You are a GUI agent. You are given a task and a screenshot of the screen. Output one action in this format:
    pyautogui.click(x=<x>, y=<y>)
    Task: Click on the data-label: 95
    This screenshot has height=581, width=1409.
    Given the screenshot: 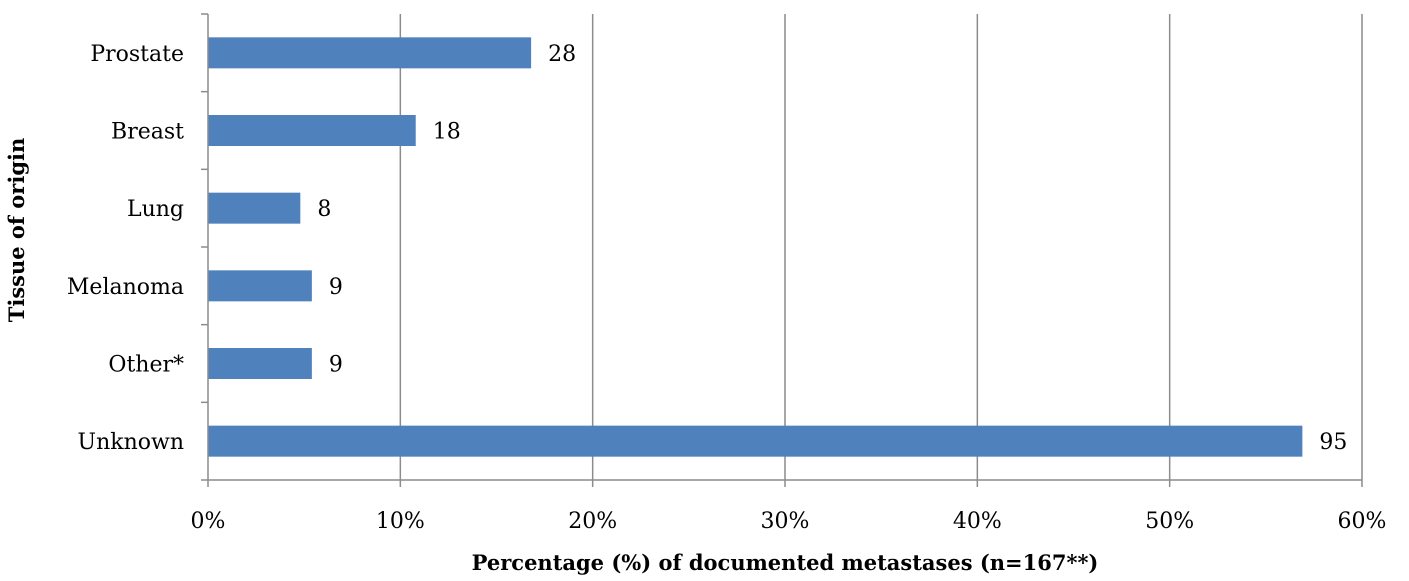 What is the action you would take?
    pyautogui.click(x=1333, y=442)
    